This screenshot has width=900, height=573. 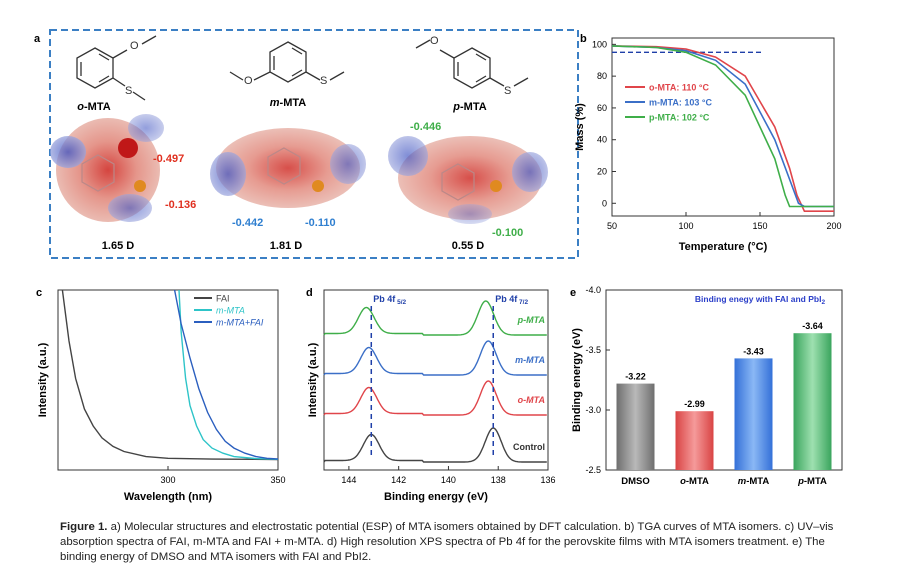 I want to click on panel-b-y-tick-label: 100, so click(x=599, y=44).